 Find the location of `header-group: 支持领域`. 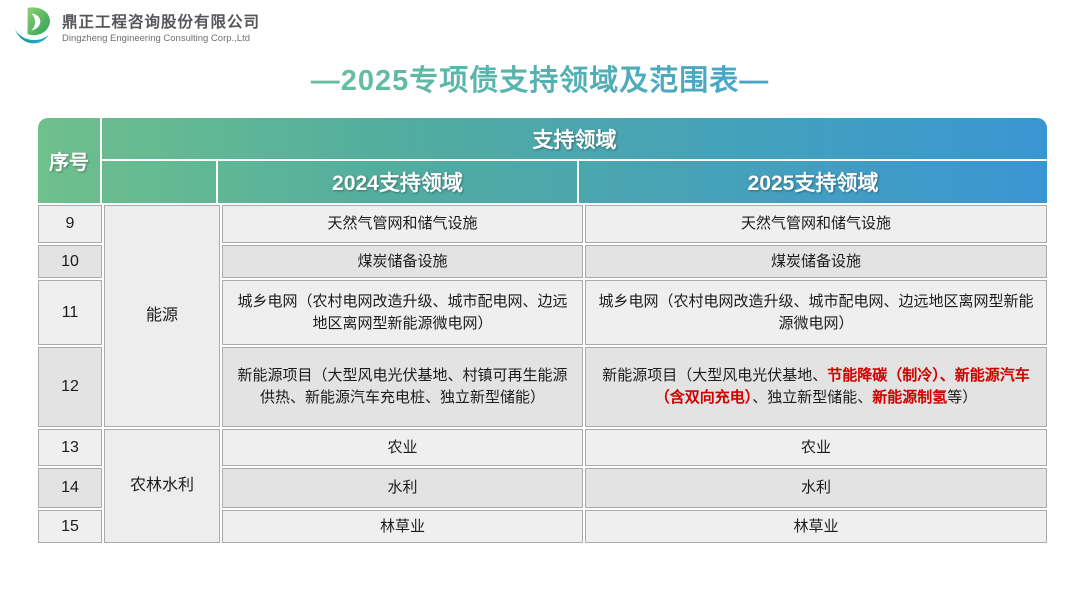

header-group: 支持领域 is located at coordinates (574, 139).